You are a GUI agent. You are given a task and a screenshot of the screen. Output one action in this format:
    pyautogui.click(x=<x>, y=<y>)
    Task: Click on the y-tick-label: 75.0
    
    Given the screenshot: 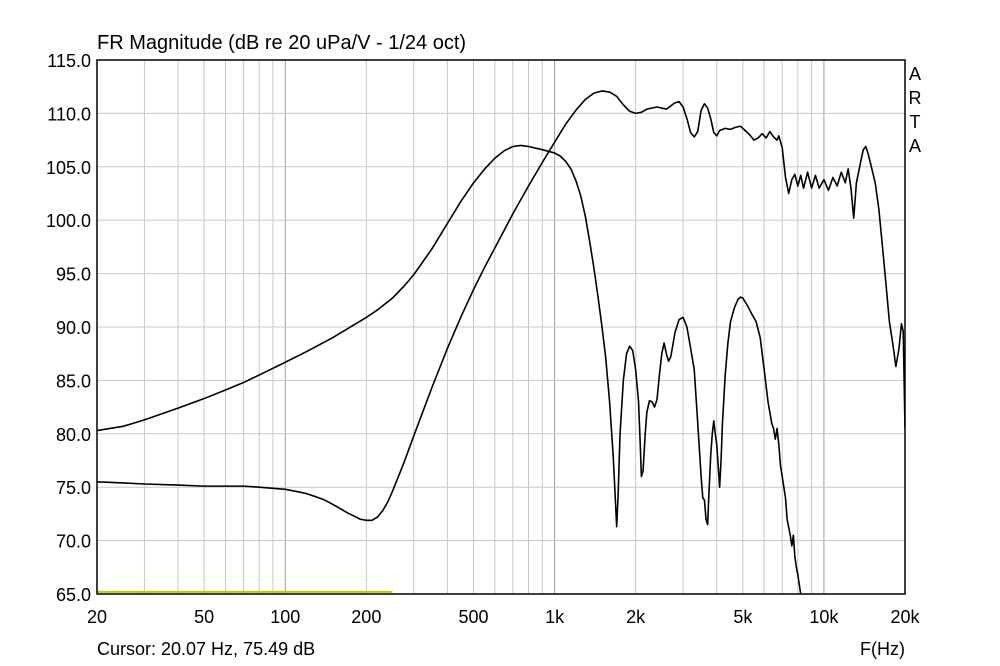 What is the action you would take?
    pyautogui.click(x=73, y=488)
    